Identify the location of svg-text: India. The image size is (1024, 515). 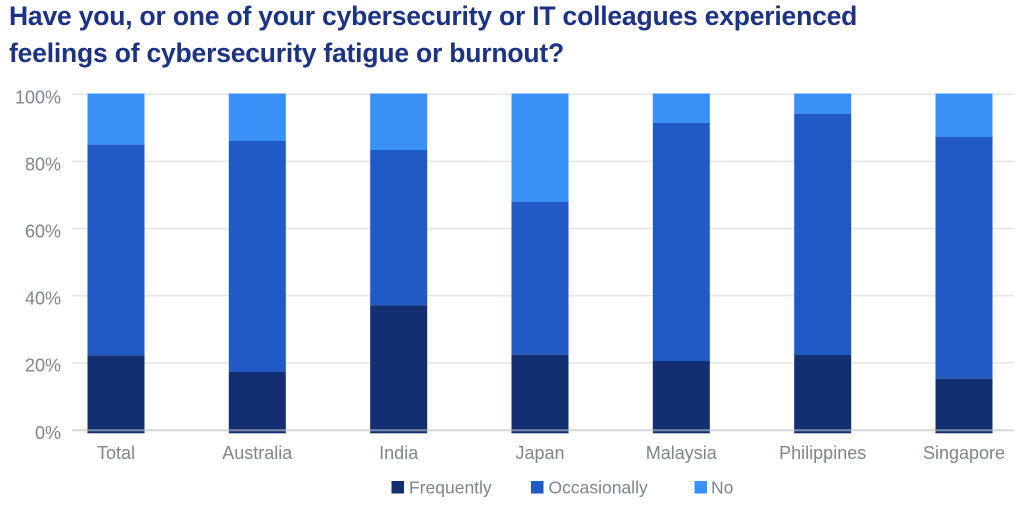
(399, 453).